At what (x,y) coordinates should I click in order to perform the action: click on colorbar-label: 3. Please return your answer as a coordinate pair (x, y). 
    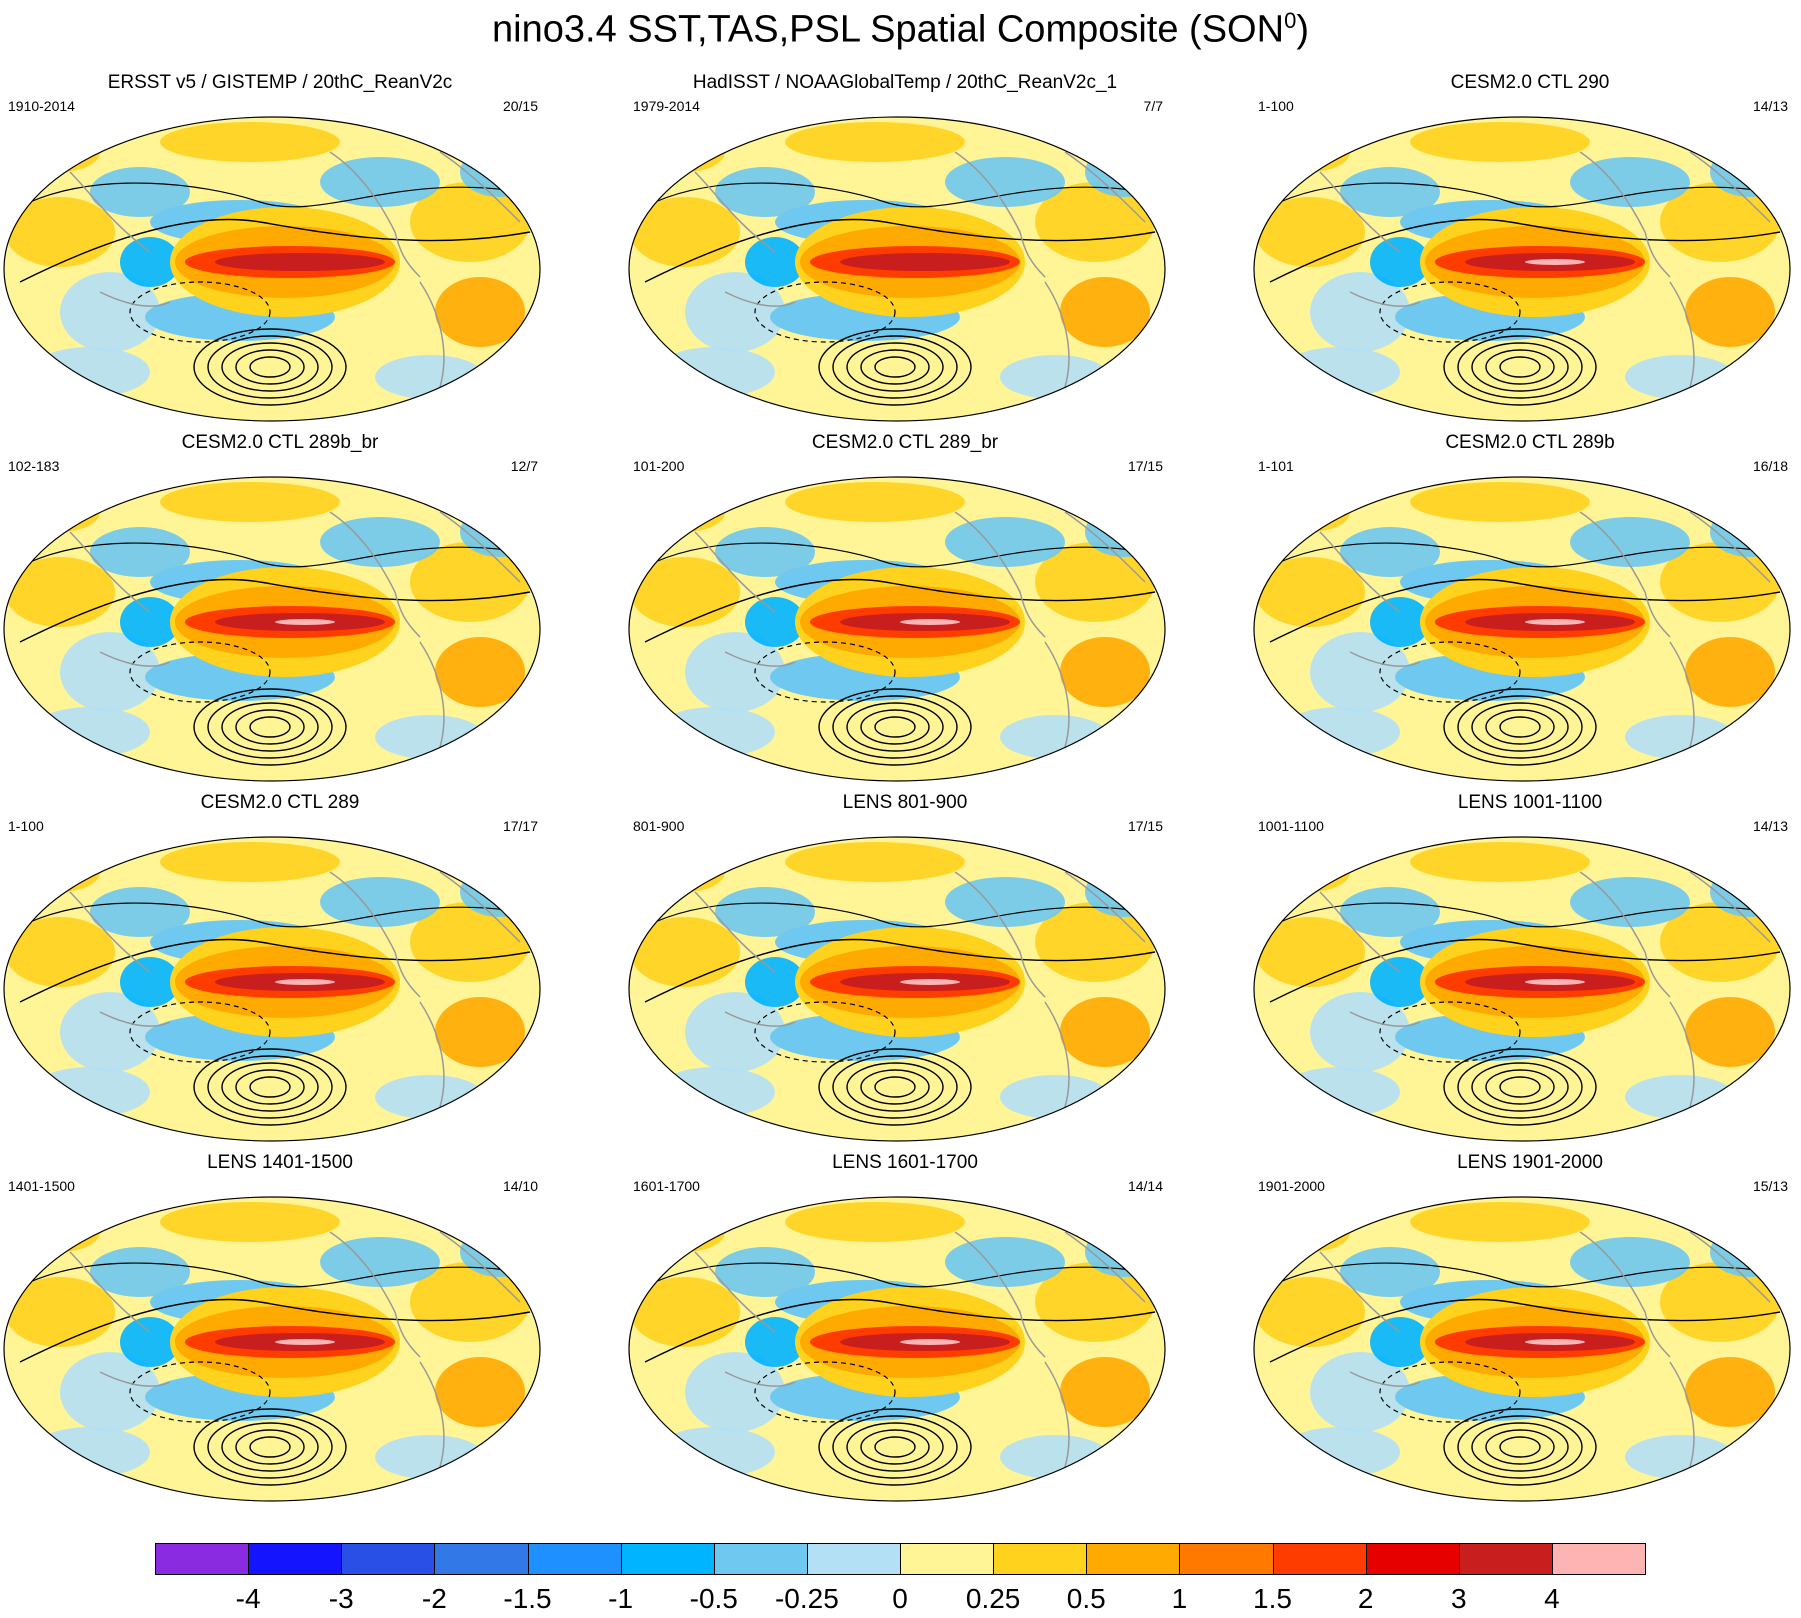
    Looking at the image, I should click on (1458, 1598).